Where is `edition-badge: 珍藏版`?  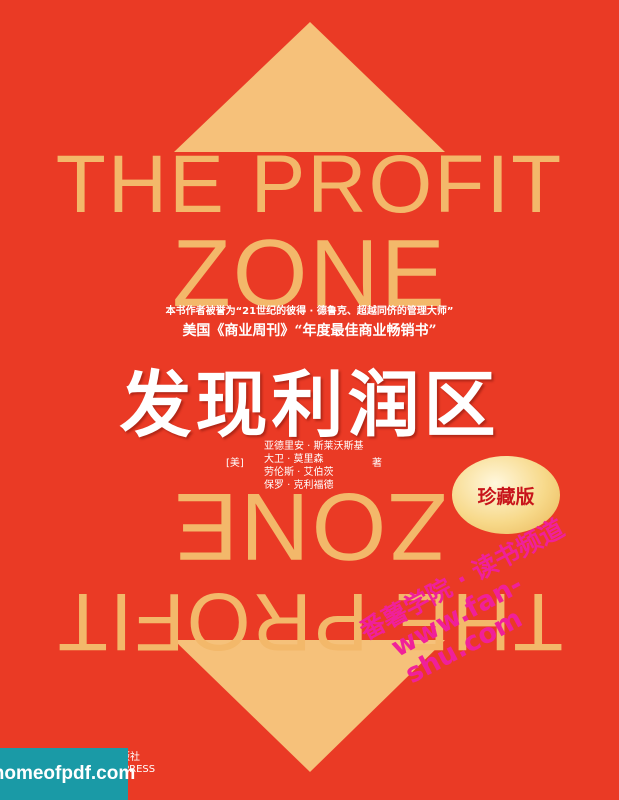
edition-badge: 珍藏版 is located at coordinates (506, 495).